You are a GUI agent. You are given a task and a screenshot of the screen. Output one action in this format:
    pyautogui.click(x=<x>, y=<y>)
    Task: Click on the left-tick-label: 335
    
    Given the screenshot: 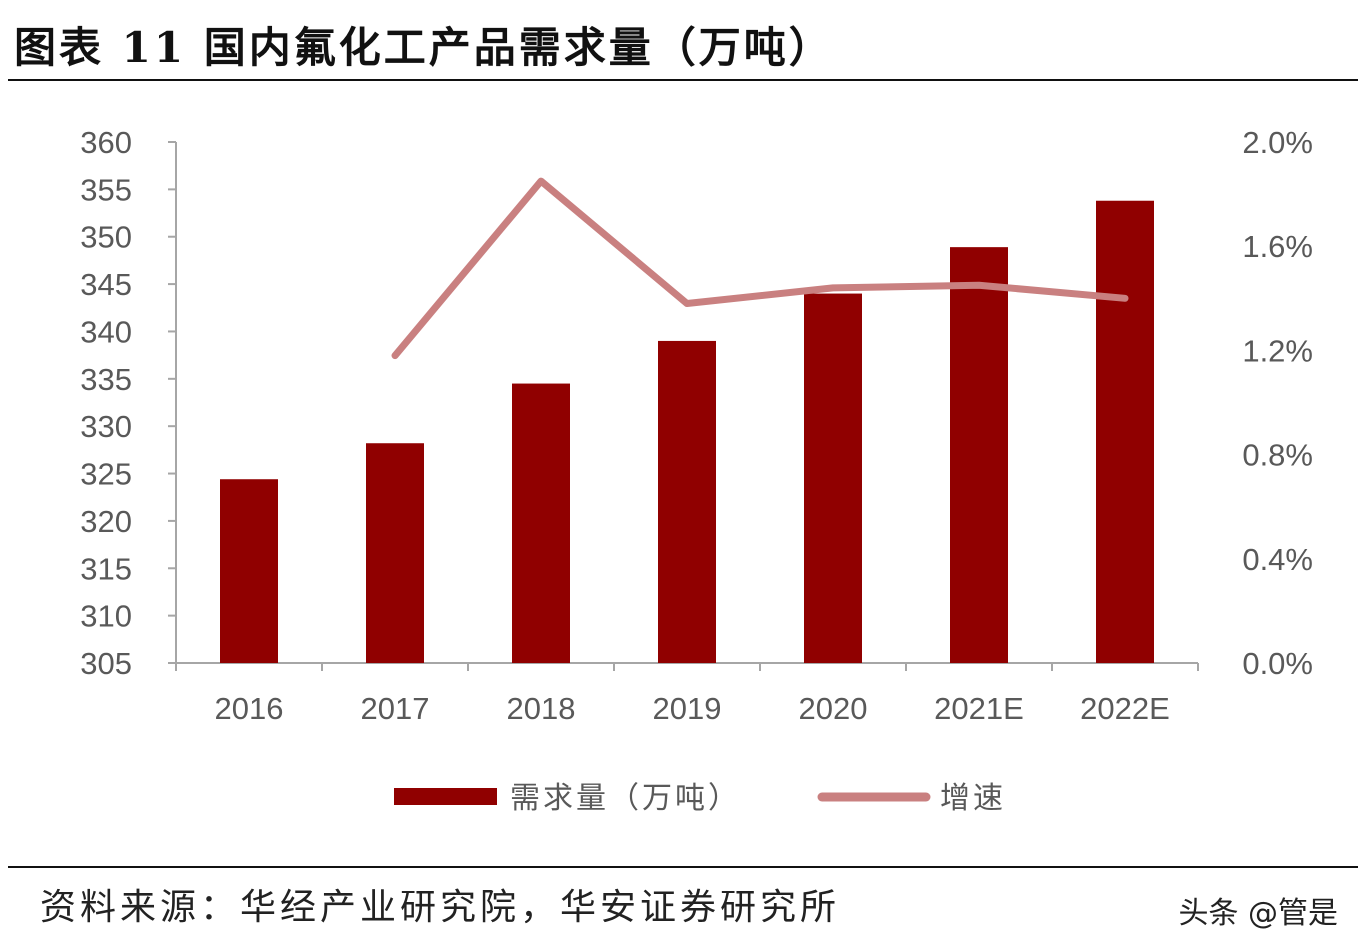 What is the action you would take?
    pyautogui.click(x=106, y=379)
    